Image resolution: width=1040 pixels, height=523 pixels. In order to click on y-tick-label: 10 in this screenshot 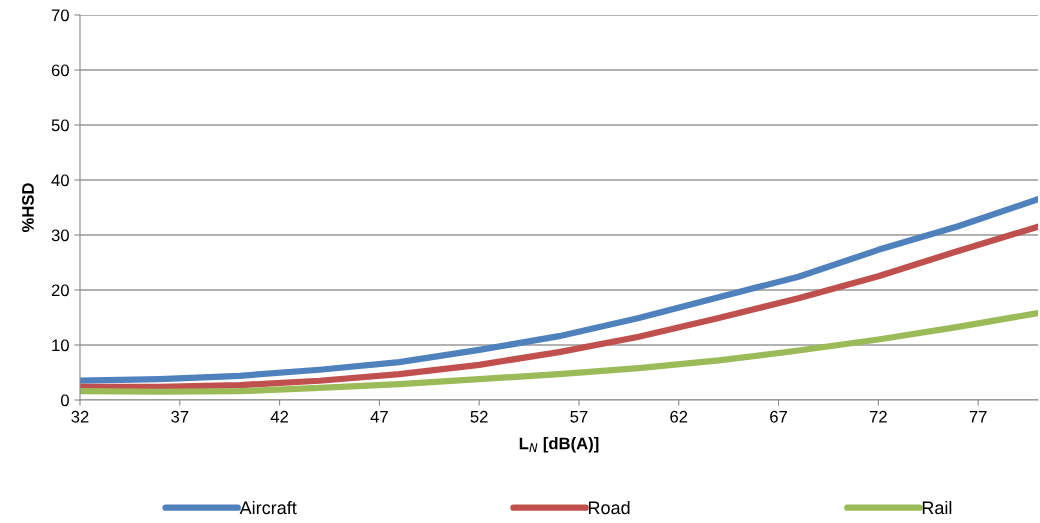, I will do `click(60, 345)`.